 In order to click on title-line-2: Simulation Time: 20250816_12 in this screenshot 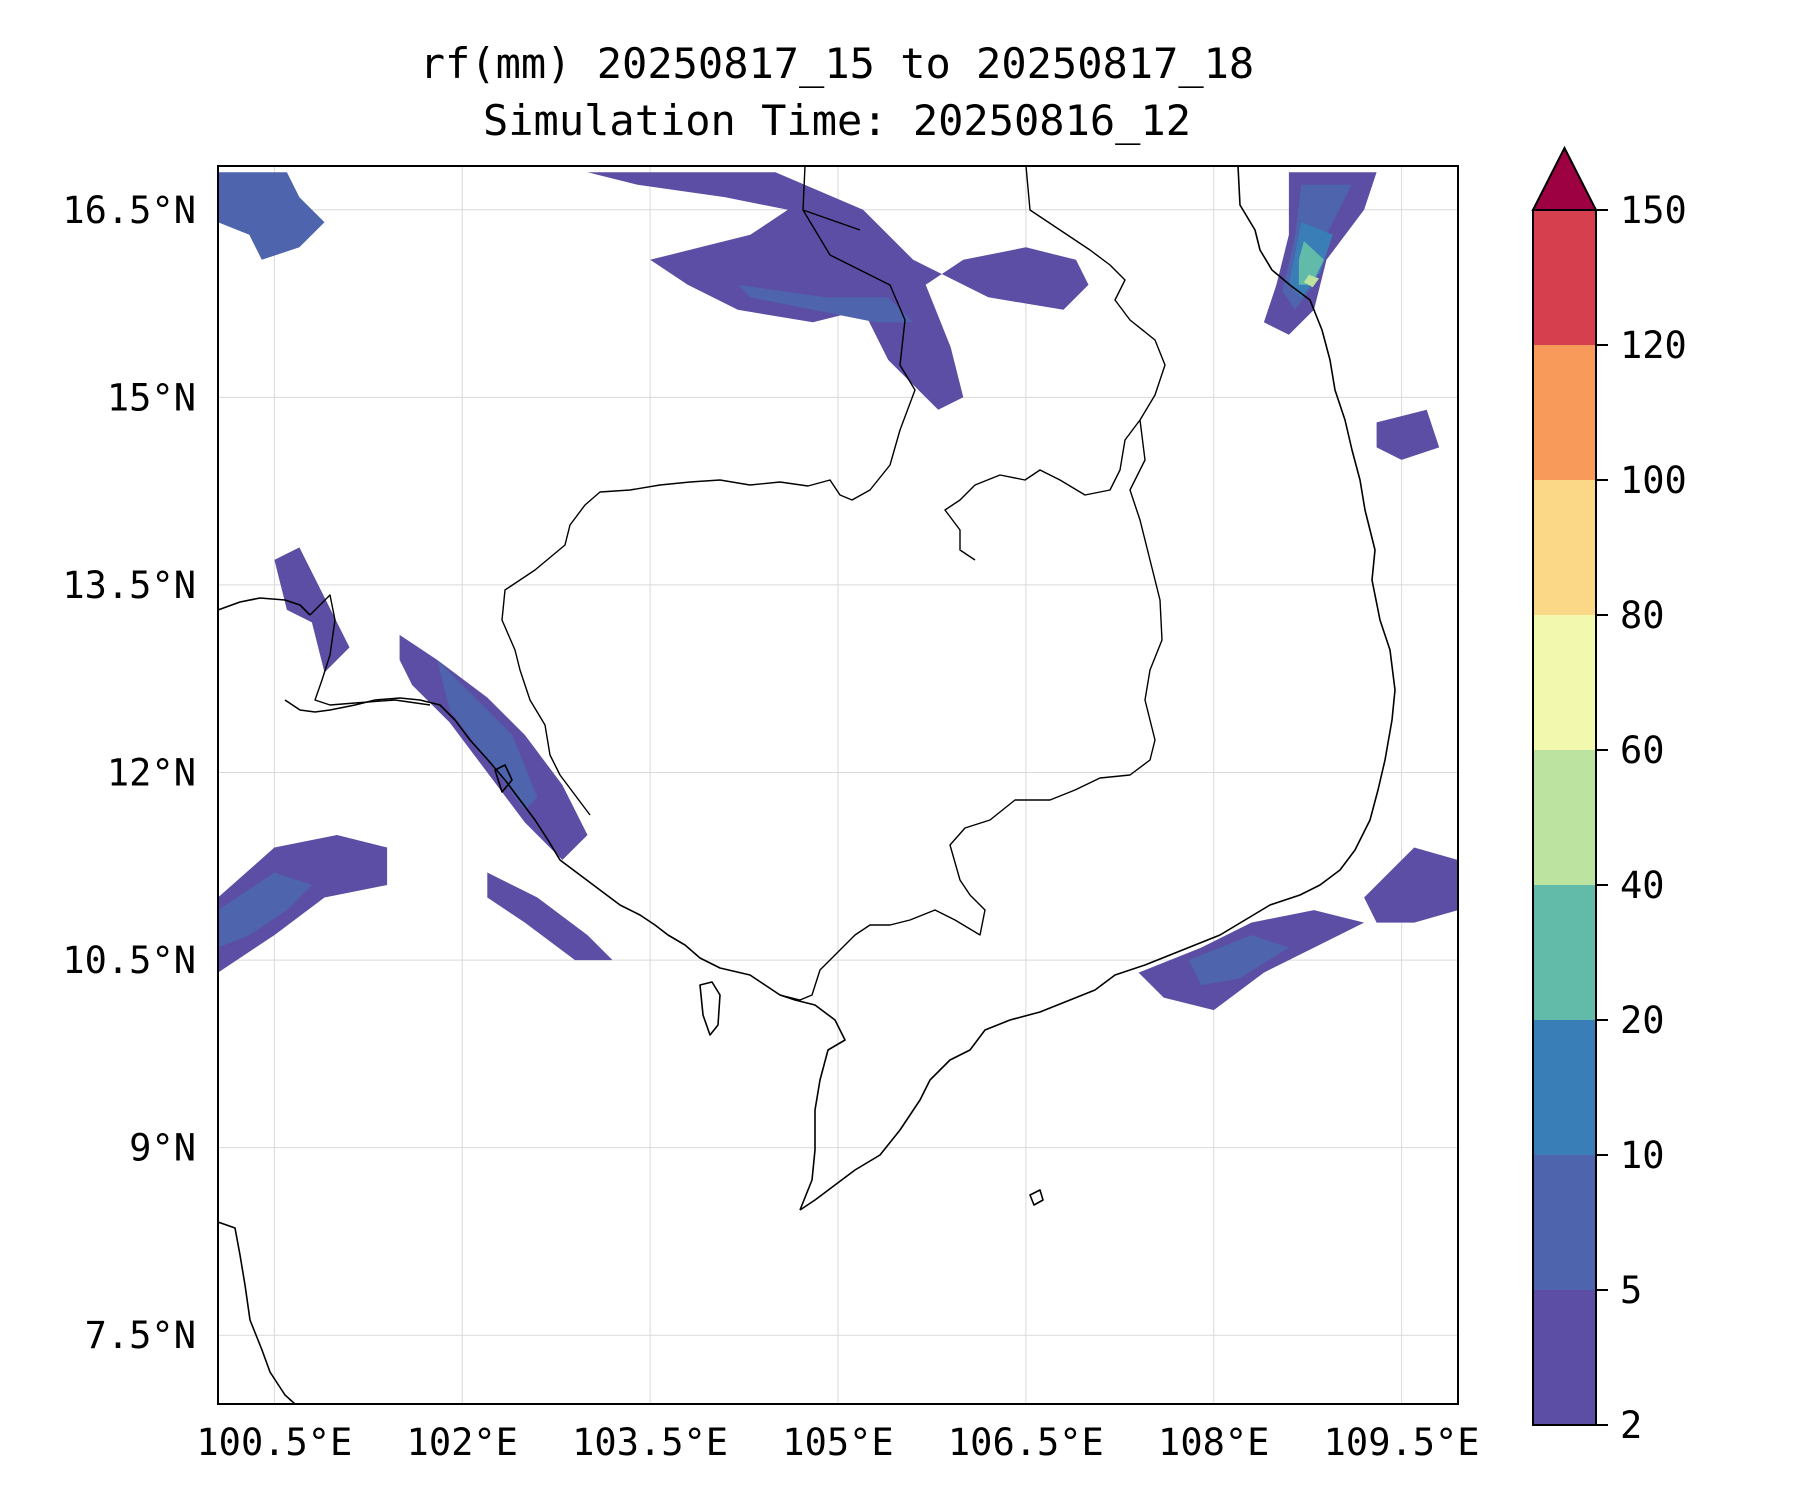, I will do `click(837, 120)`.